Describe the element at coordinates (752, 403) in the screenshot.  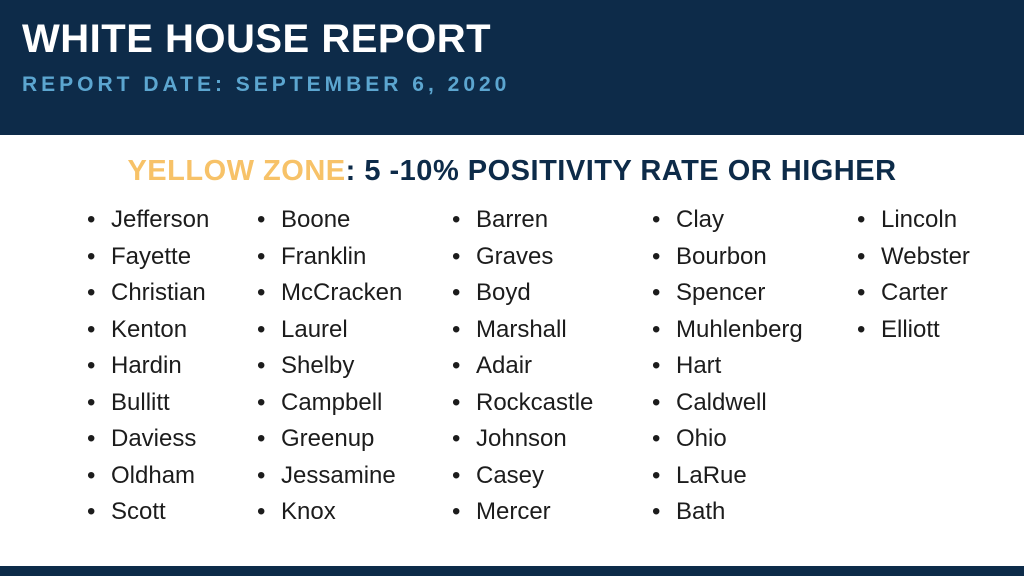
I see `list-item: Caldwell` at that location.